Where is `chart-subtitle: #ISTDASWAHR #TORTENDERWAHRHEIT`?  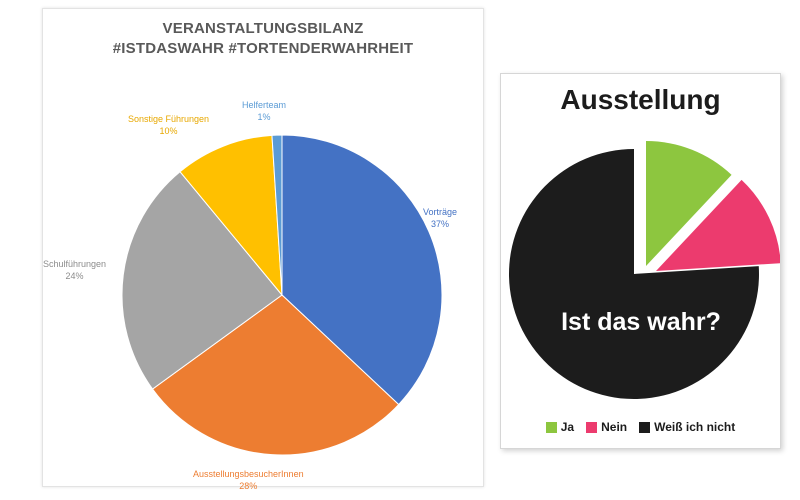
chart-subtitle: #ISTDASWAHR #TORTENDERWAHRHEIT is located at coordinates (263, 48).